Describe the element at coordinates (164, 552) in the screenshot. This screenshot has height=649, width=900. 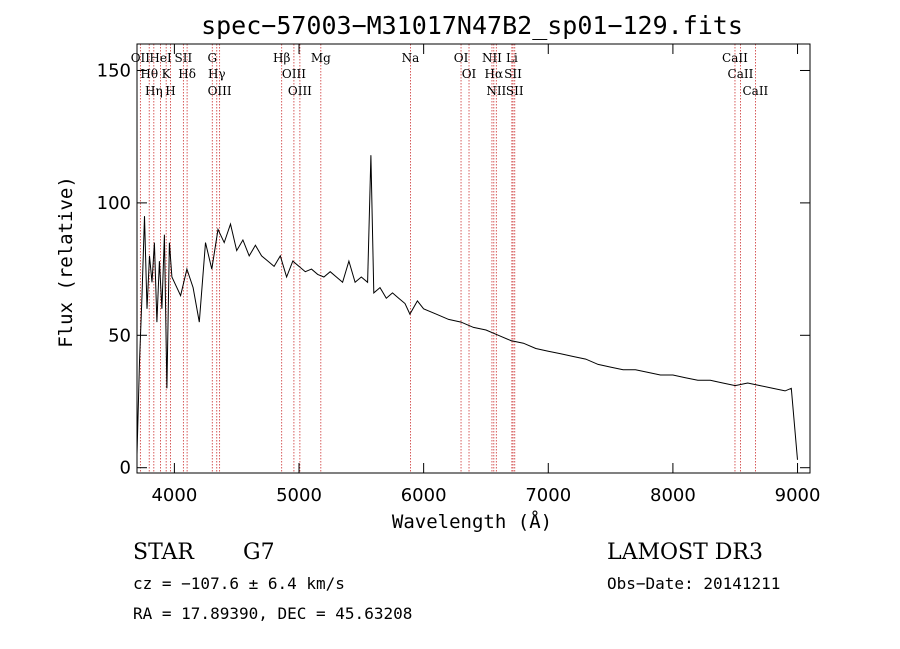
I see `object-class: STAR` at that location.